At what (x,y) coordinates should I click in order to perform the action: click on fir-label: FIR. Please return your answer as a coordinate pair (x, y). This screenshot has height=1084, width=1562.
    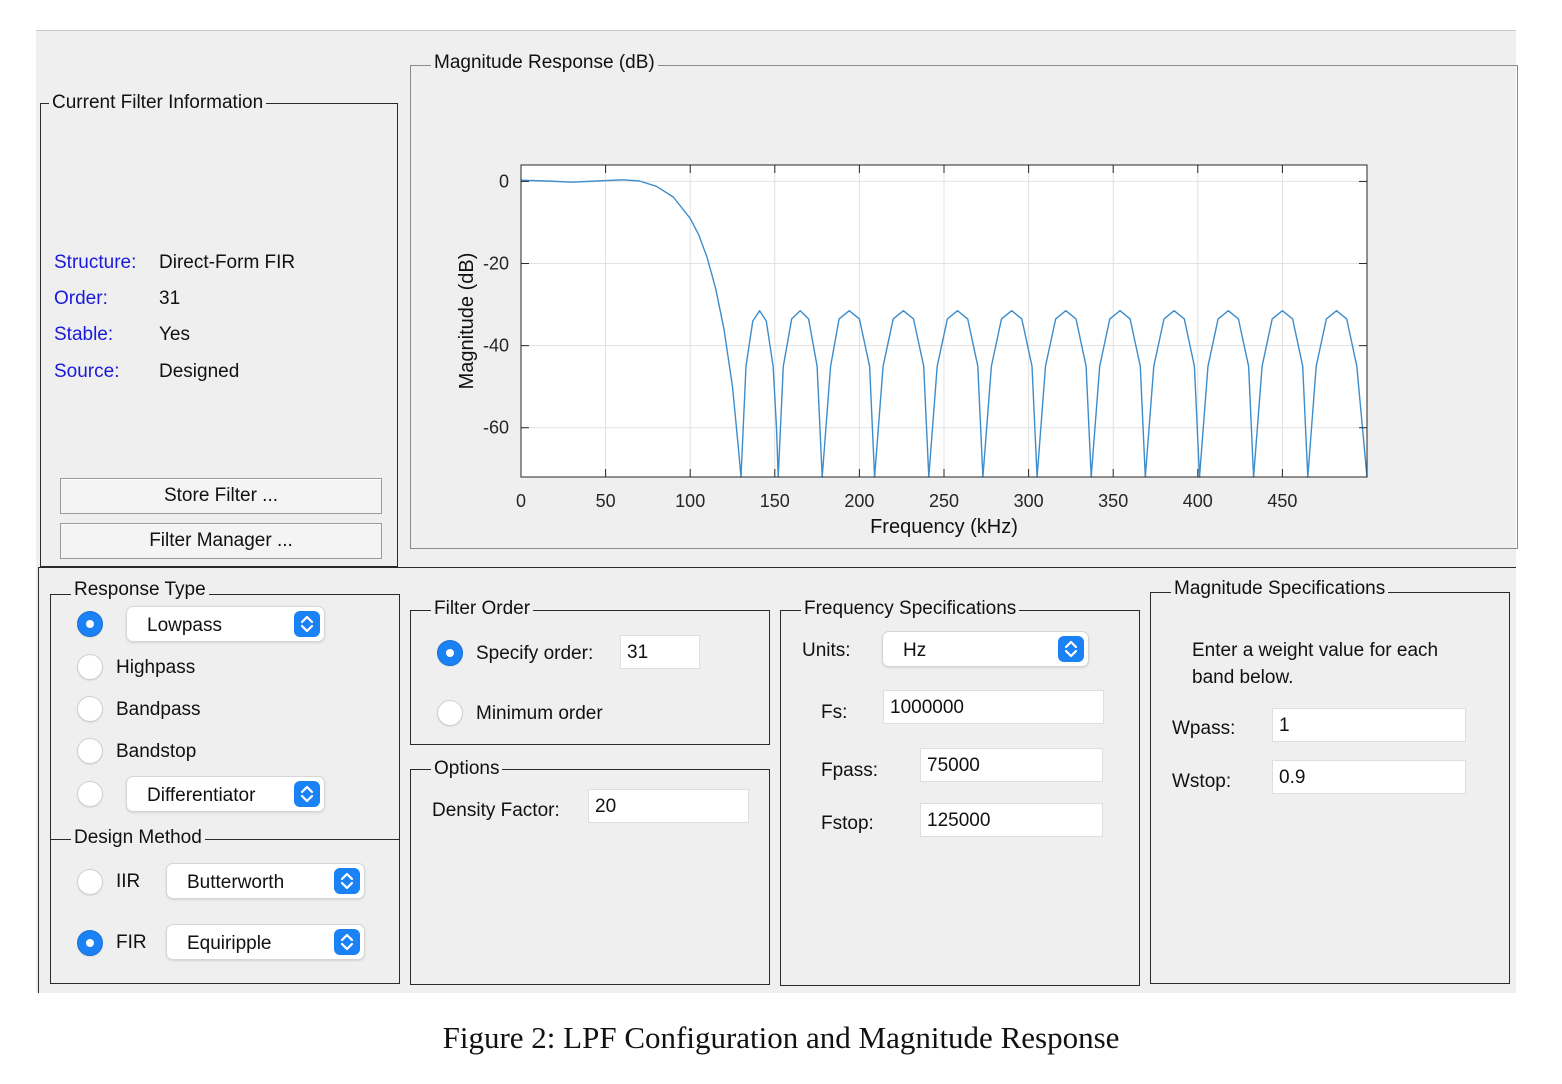
    Looking at the image, I should click on (131, 942).